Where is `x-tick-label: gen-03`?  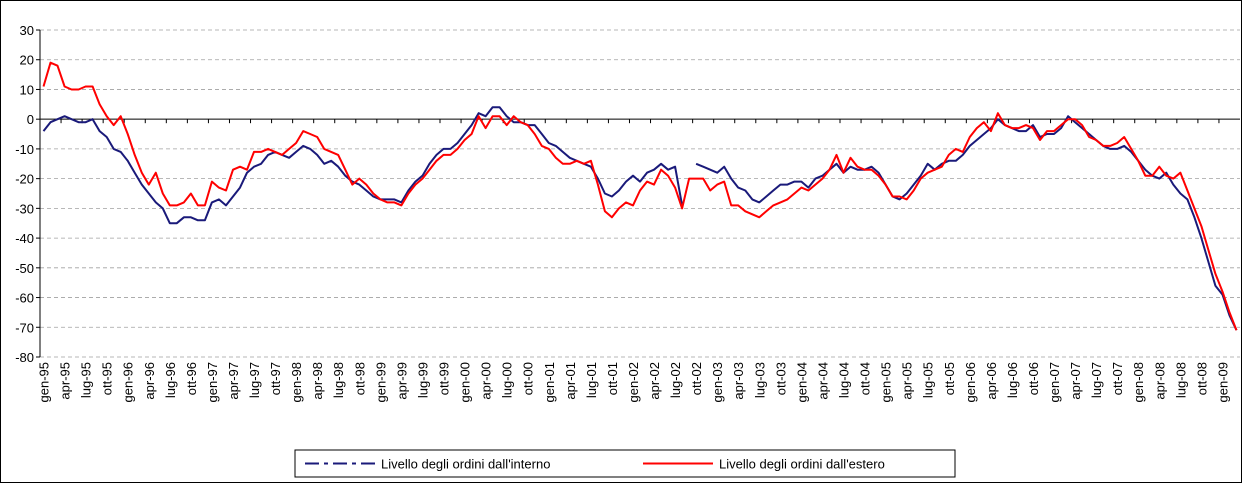 x-tick-label: gen-03 is located at coordinates (717, 382).